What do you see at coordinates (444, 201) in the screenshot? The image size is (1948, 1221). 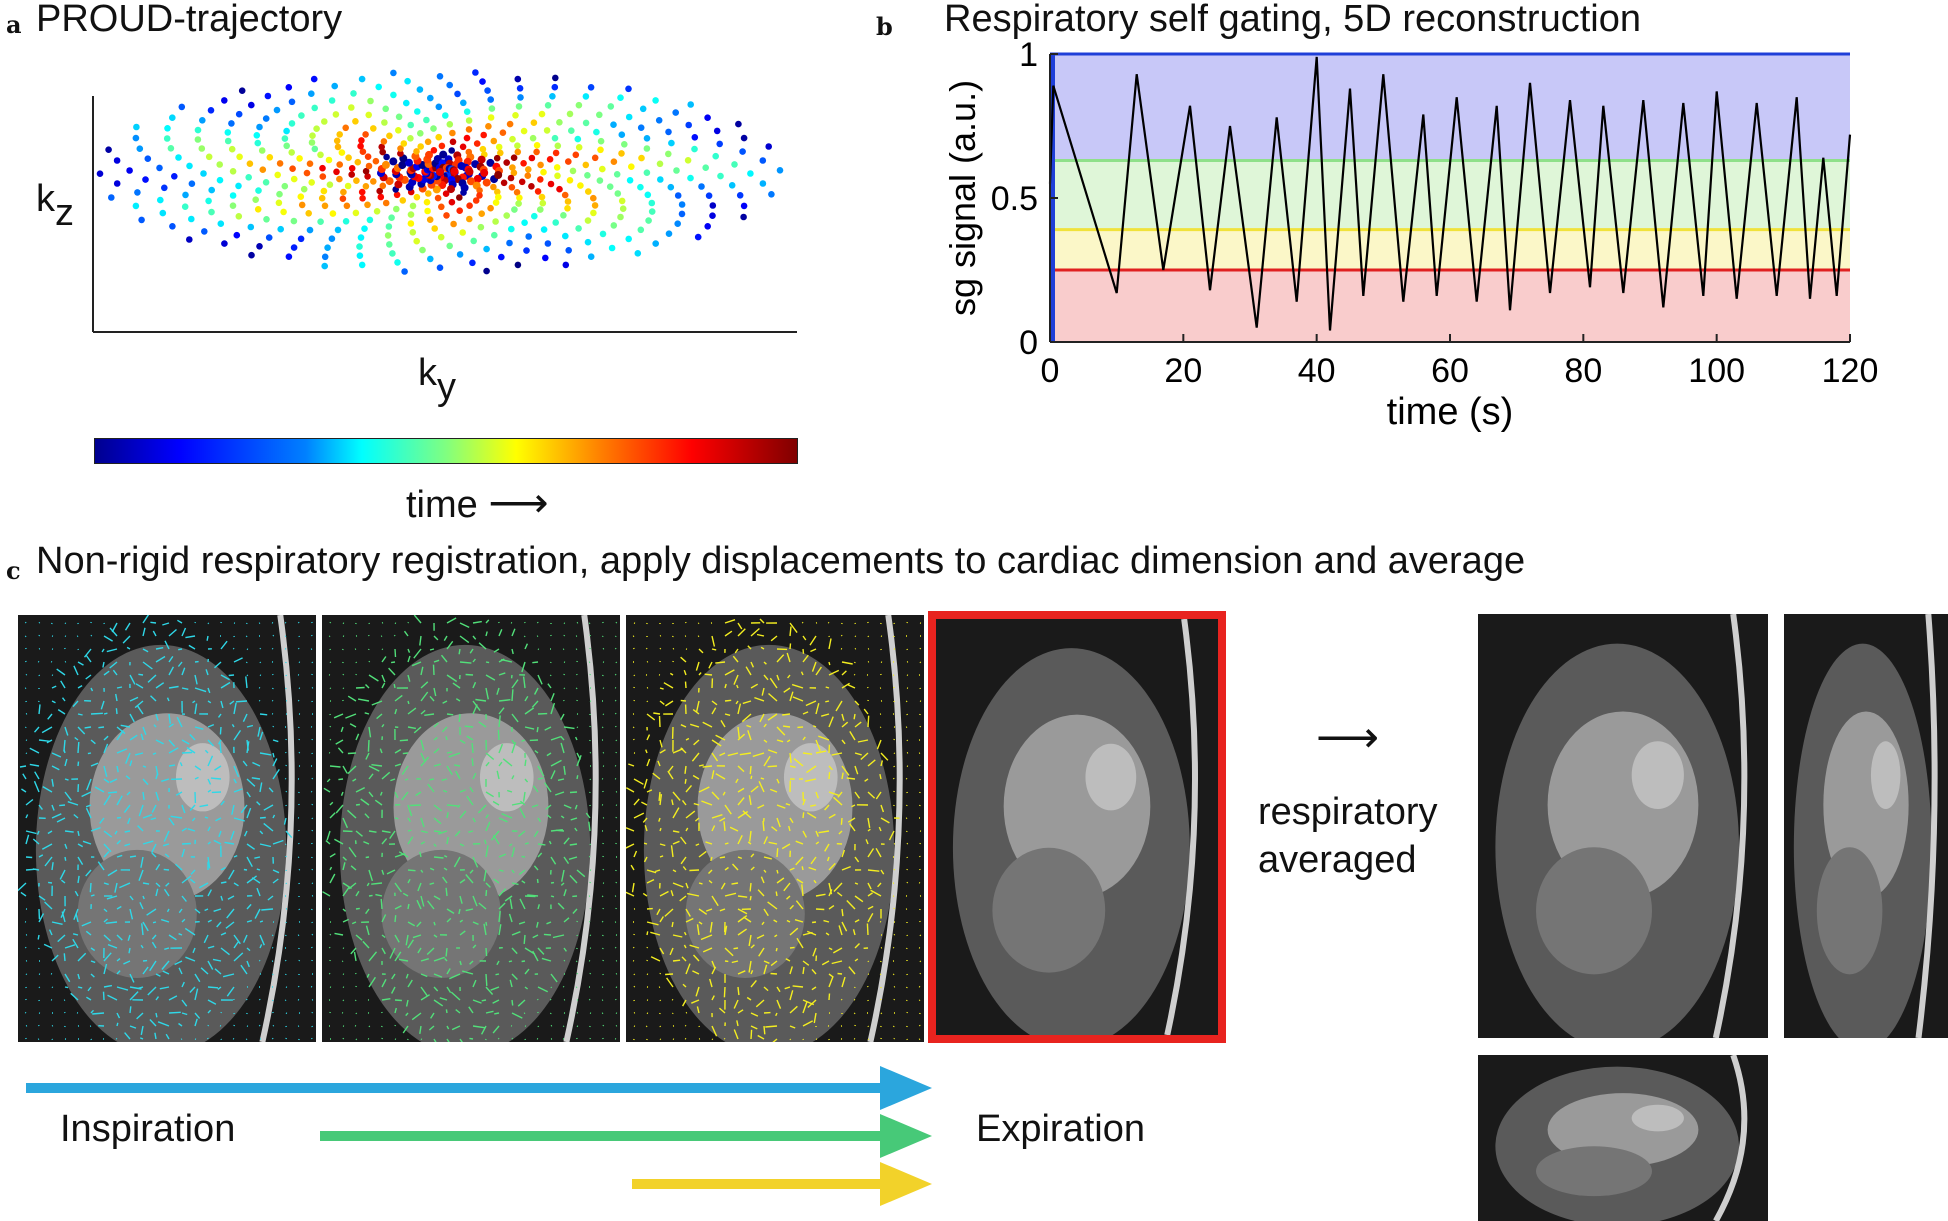 I see `trajectory-plot` at bounding box center [444, 201].